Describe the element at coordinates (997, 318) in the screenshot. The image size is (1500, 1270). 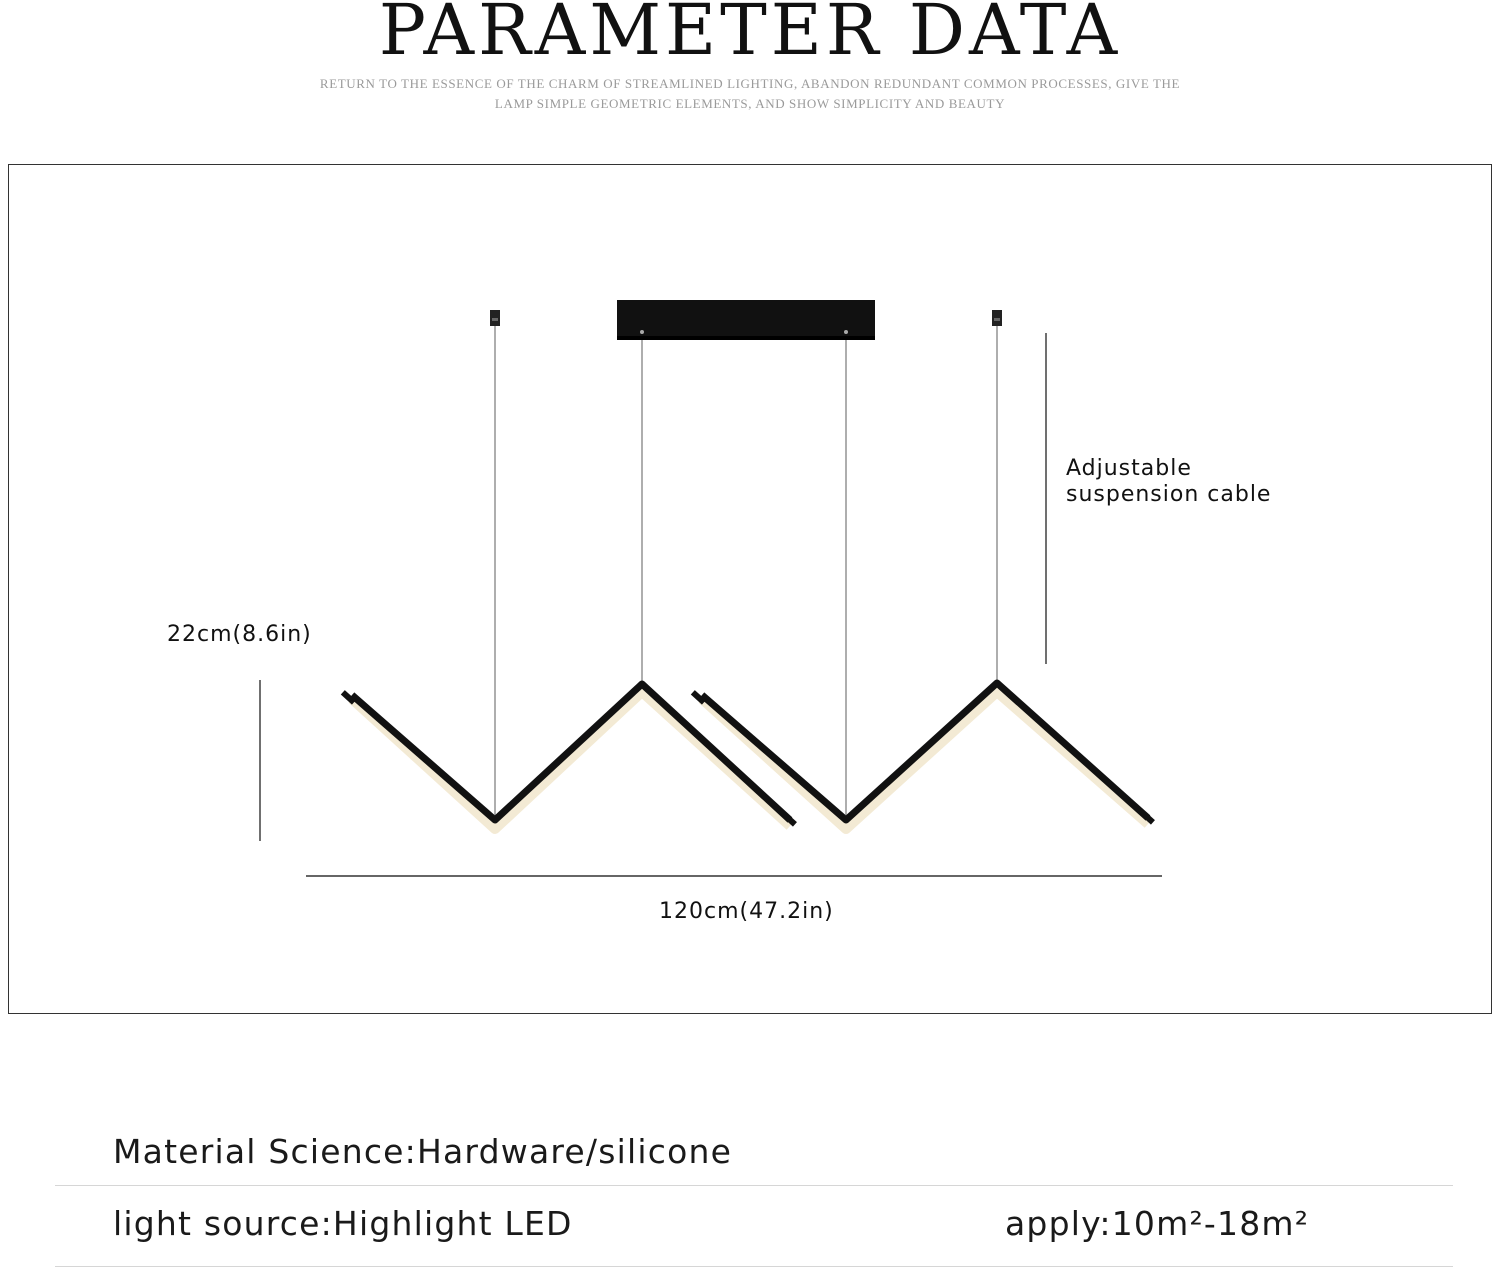
I see `ceiling-anchor-right` at that location.